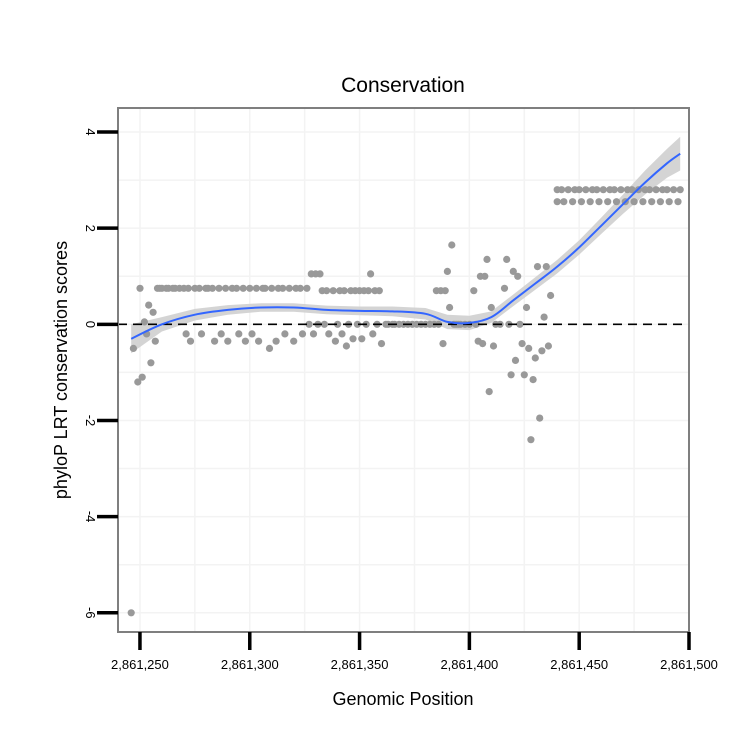 The height and width of the screenshot is (750, 750). Describe the element at coordinates (90, 613) in the screenshot. I see `y-tick-label: -6` at that location.